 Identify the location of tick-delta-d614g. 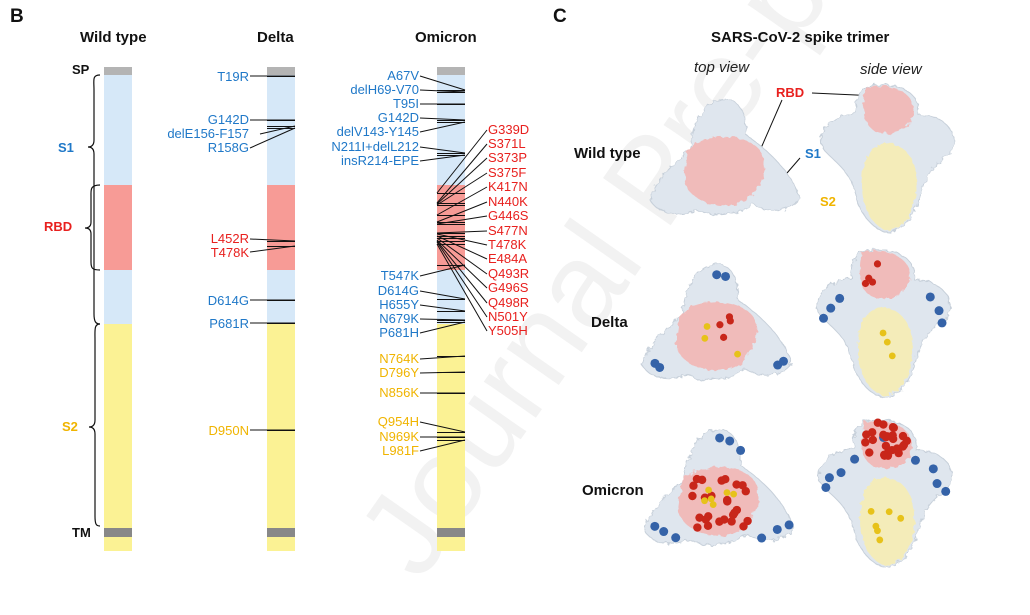
(281, 301).